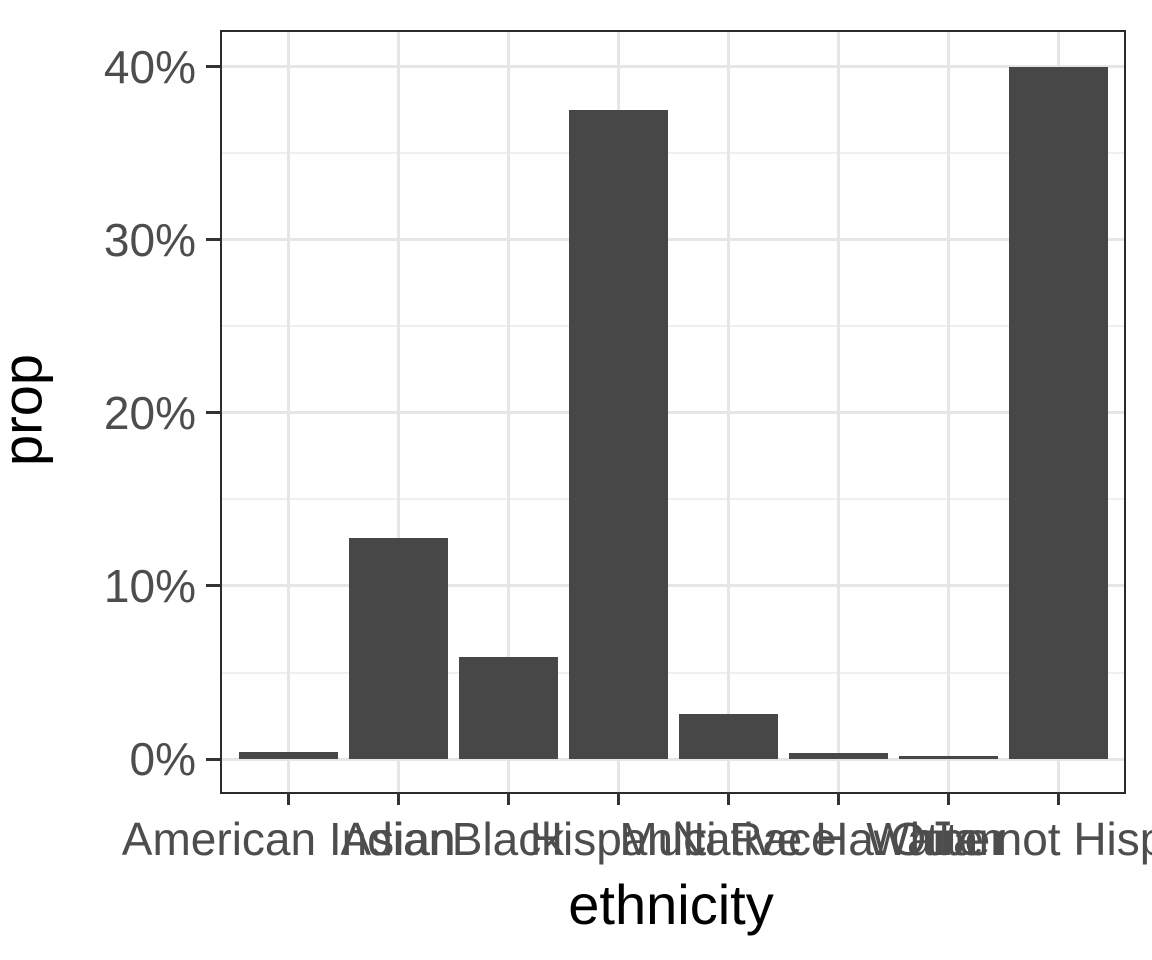 This screenshot has width=1152, height=960. I want to click on x-tick-label-black: Black, so click(508, 839).